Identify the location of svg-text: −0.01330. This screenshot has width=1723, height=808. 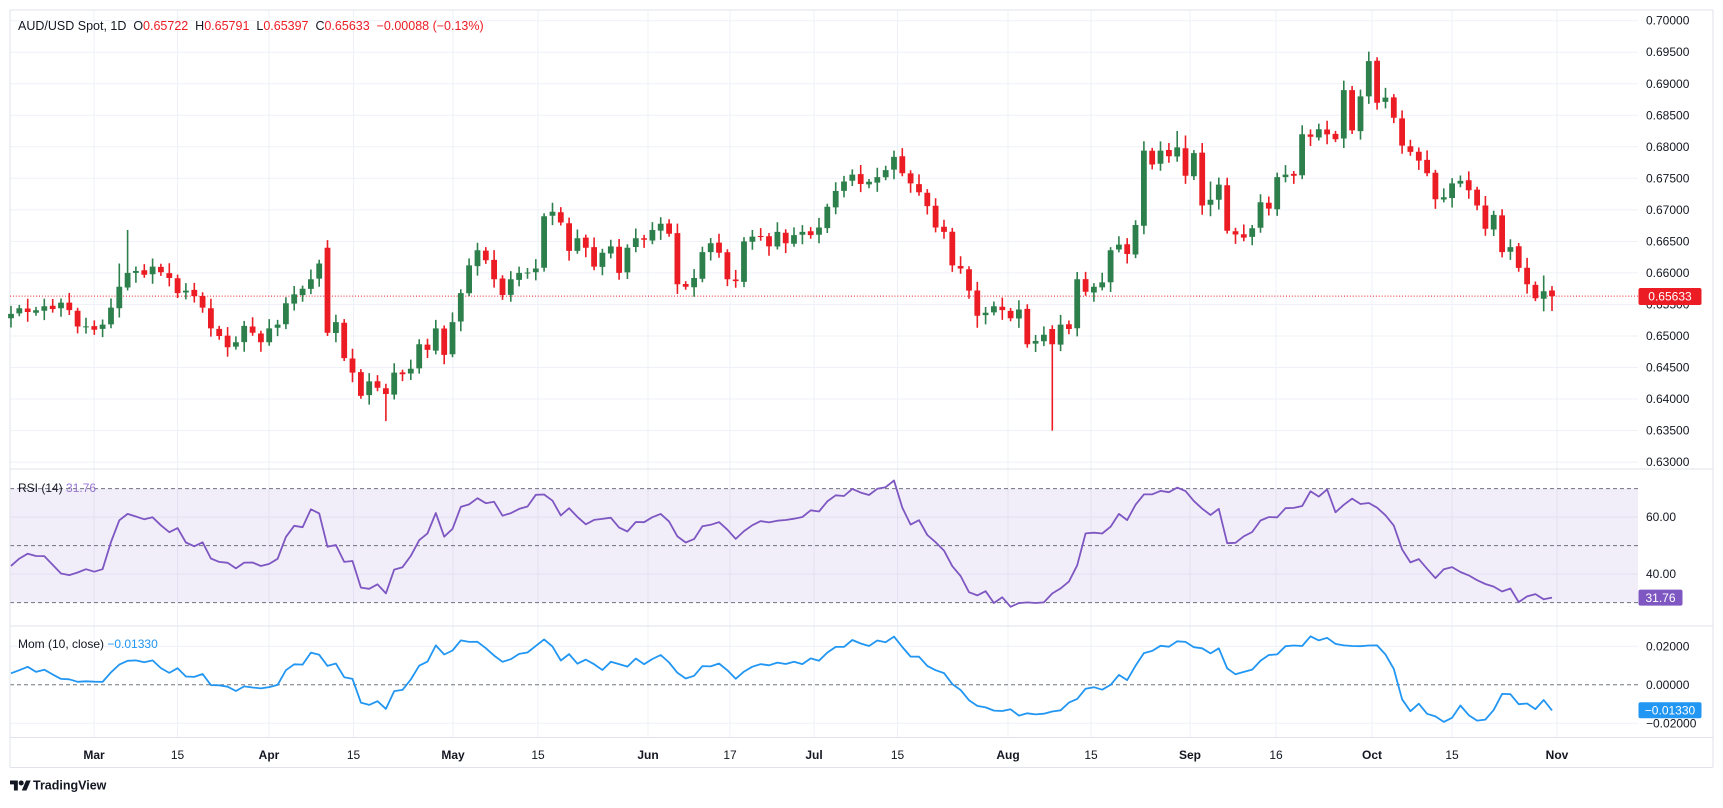
(1670, 711).